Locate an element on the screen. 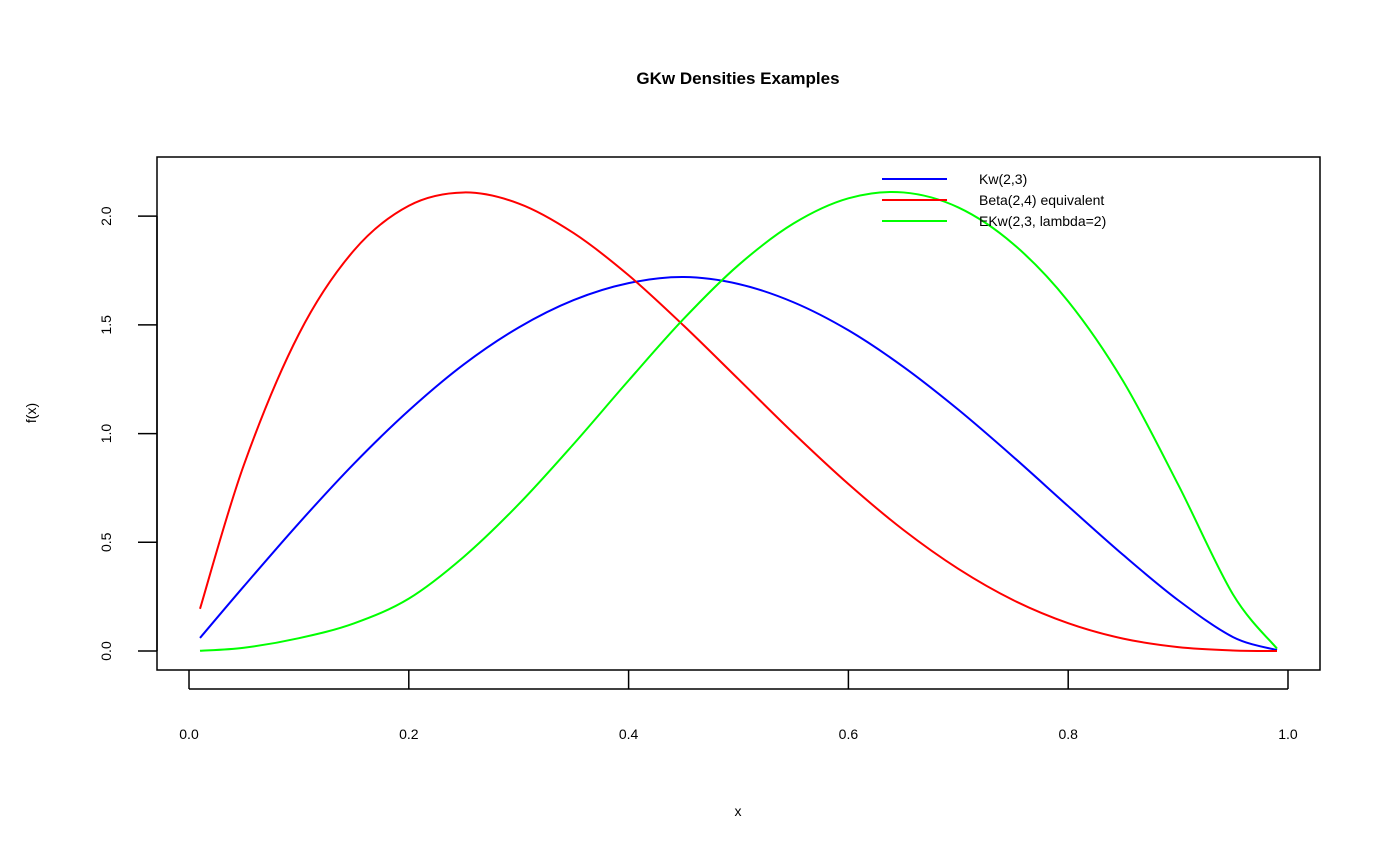 This screenshot has height=866, width=1400. y-tick-label: 0.0 is located at coordinates (106, 651).